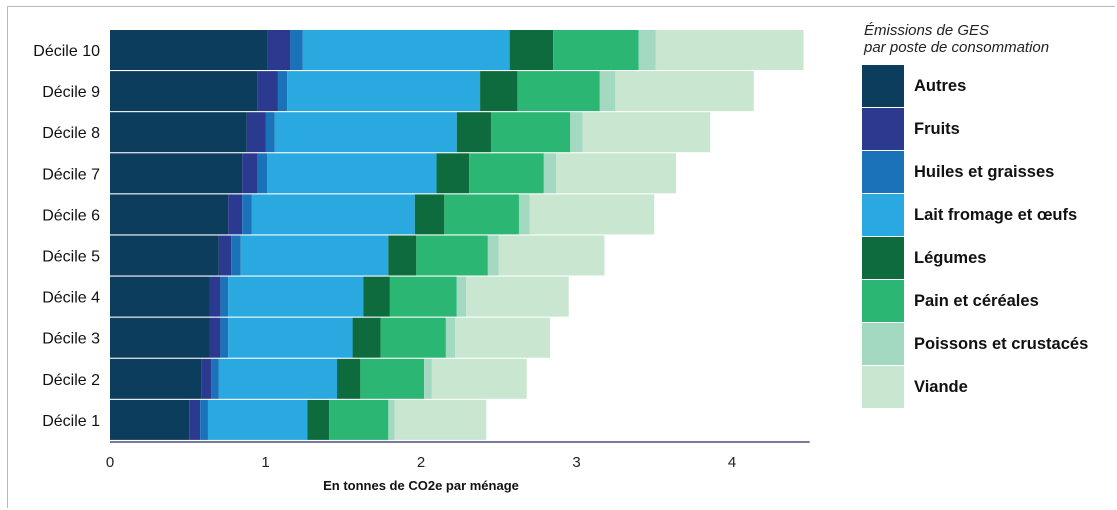  Describe the element at coordinates (987, 301) in the screenshot. I see `legend-item: Pain et céréales` at that location.